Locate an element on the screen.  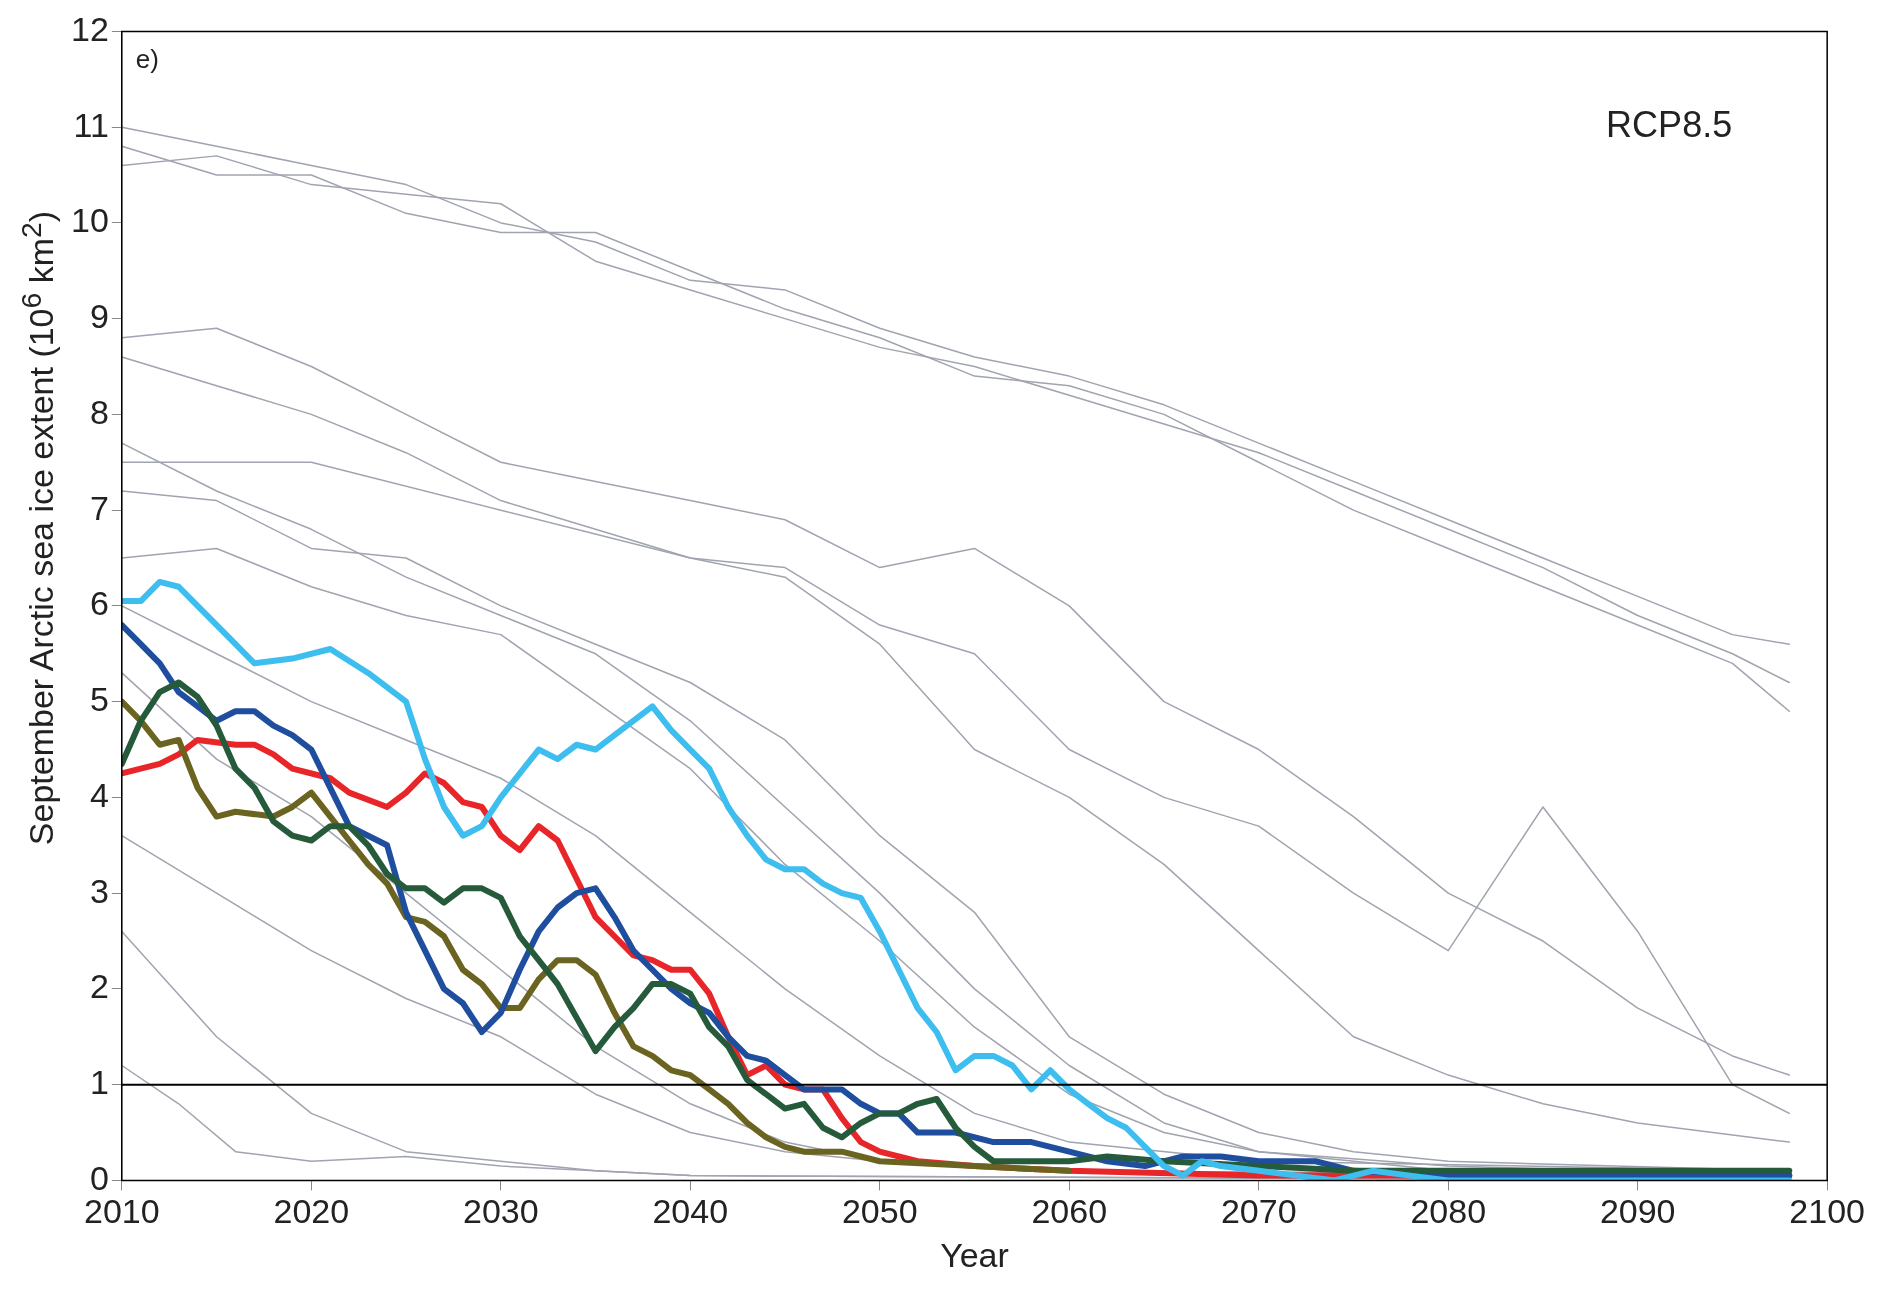
y-tick-label: 10 is located at coordinates (89, 220).